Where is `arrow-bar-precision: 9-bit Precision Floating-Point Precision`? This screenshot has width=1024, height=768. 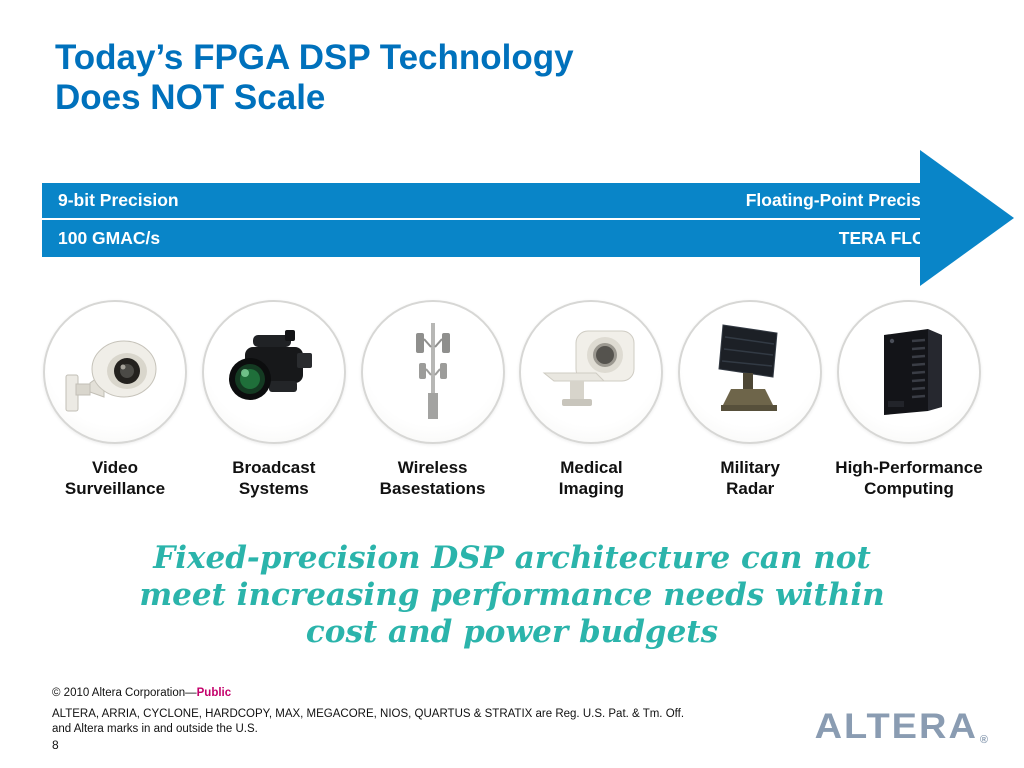
arrow-bar-precision: 9-bit Precision Floating-Point Precision is located at coordinates (494, 200).